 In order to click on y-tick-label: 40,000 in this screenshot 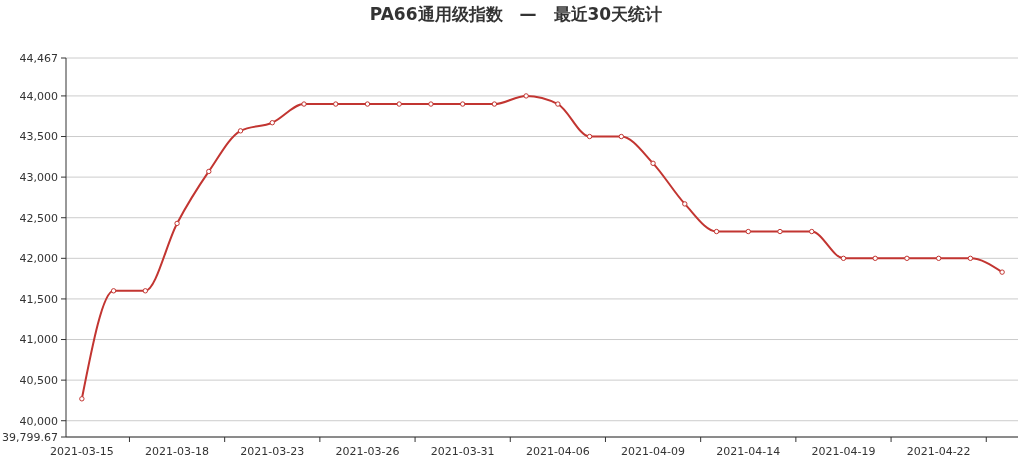, I will do `click(38, 421)`.